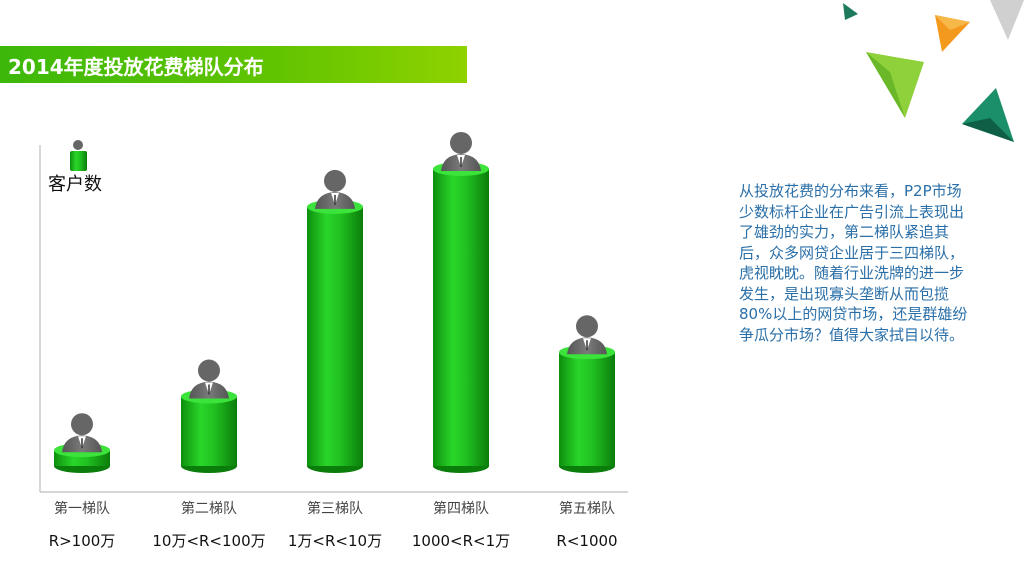 This screenshot has width=1024, height=577. I want to click on person-podium-icon, so click(78, 155).